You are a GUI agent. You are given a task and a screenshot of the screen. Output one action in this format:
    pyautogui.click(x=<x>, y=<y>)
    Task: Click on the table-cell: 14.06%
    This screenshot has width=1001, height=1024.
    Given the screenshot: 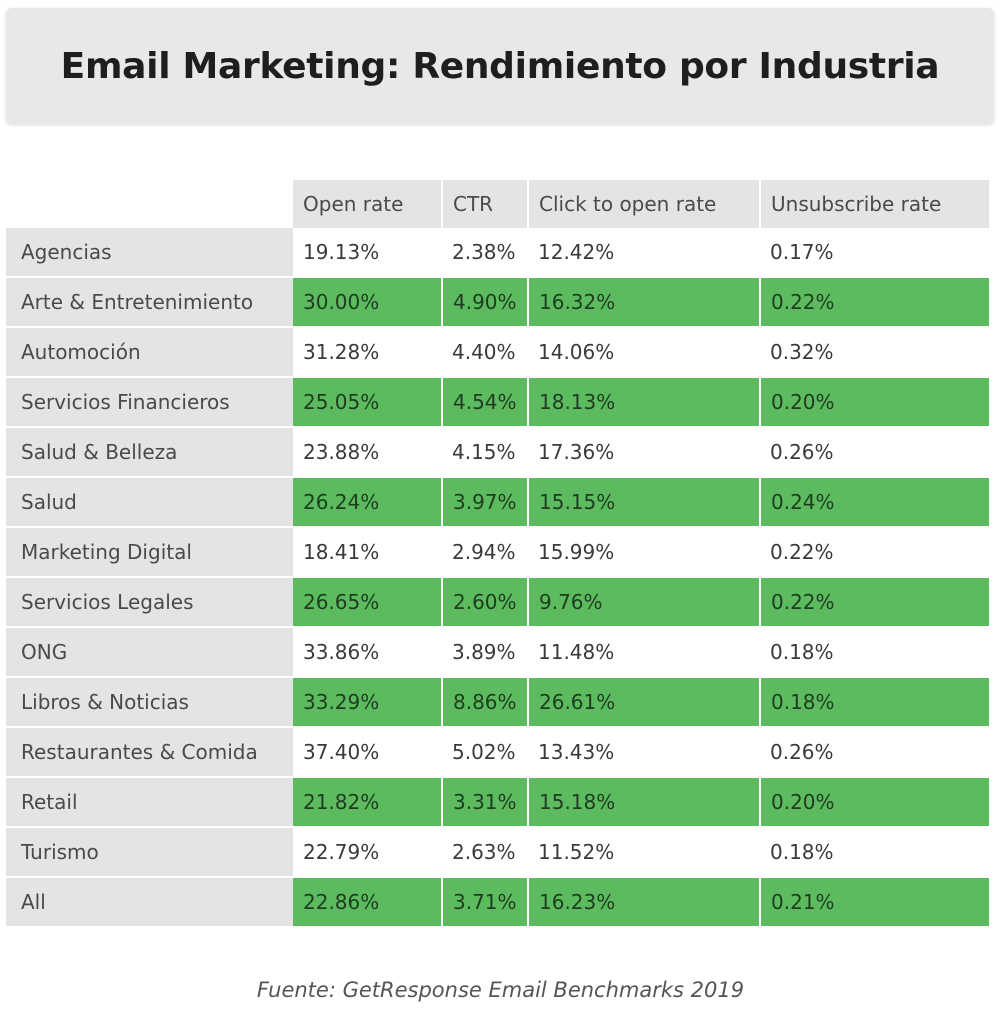 What is the action you would take?
    pyautogui.click(x=644, y=352)
    